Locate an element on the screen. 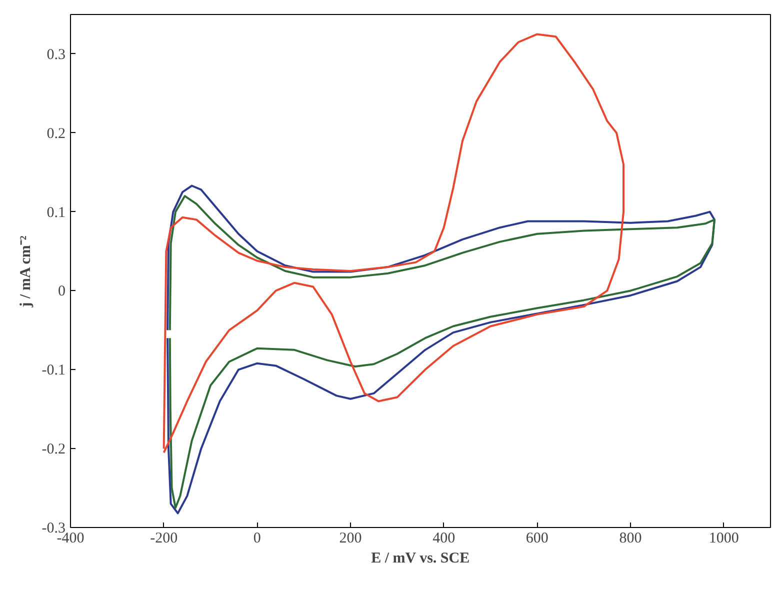 This screenshot has height=597, width=780. x-tick-label: 400 is located at coordinates (444, 538).